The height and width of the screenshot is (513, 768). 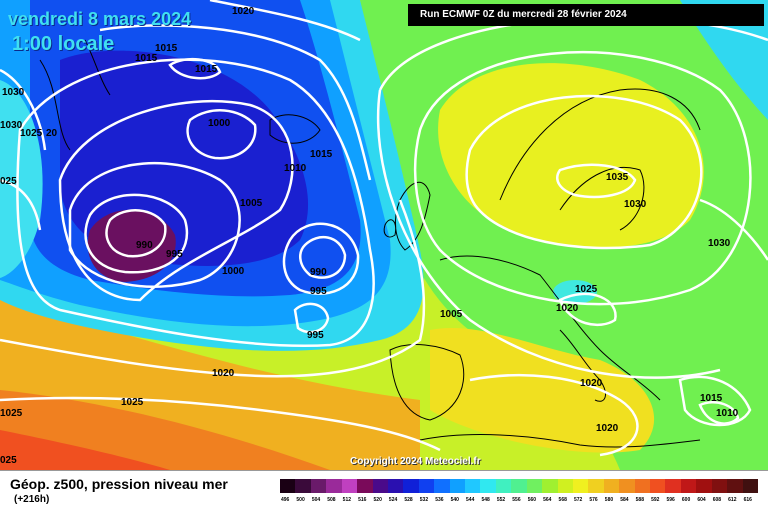 What do you see at coordinates (100, 19) in the screenshot?
I see `forecast-date: vendredi 8 mars 2024` at bounding box center [100, 19].